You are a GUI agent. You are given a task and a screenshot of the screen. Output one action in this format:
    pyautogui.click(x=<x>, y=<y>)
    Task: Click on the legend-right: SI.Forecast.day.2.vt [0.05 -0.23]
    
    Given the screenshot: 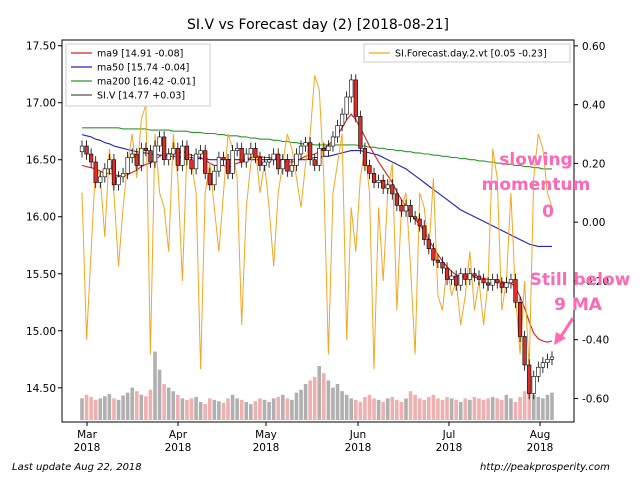 What is the action you would take?
    pyautogui.click(x=467, y=53)
    